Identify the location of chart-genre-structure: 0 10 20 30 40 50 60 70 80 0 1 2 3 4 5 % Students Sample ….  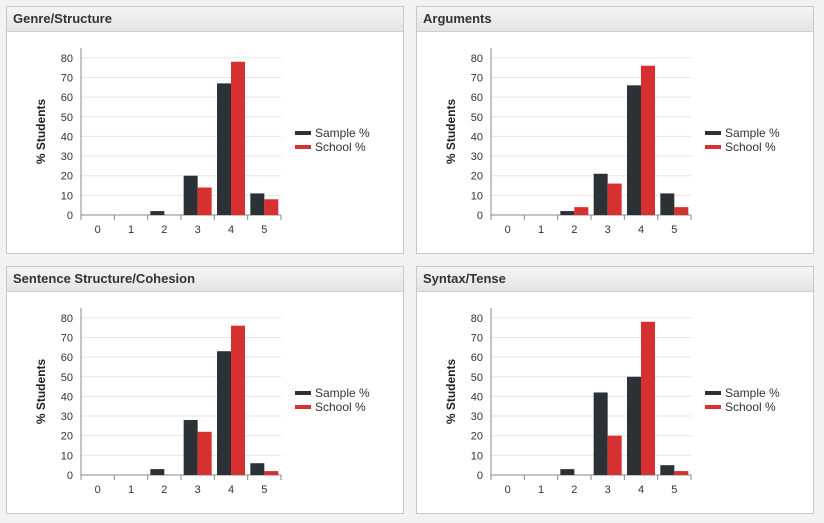
(202, 142).